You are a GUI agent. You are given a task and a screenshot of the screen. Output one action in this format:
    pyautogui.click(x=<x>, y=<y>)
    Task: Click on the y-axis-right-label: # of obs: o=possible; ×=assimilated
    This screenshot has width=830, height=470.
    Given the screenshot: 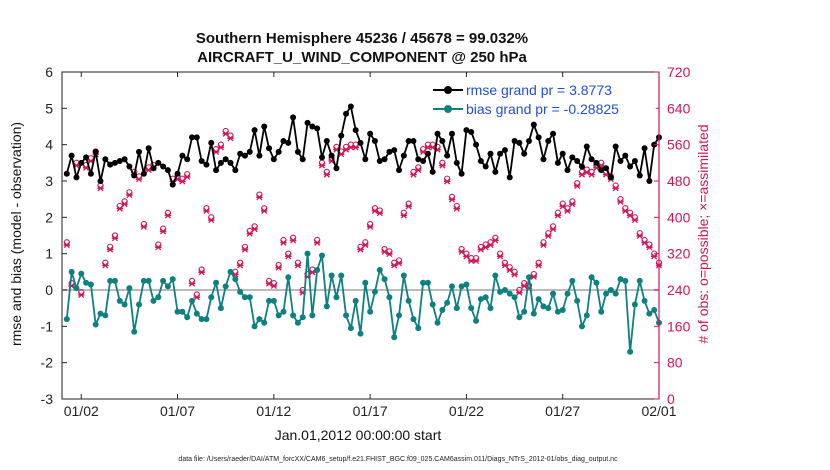 What is the action you would take?
    pyautogui.click(x=703, y=233)
    